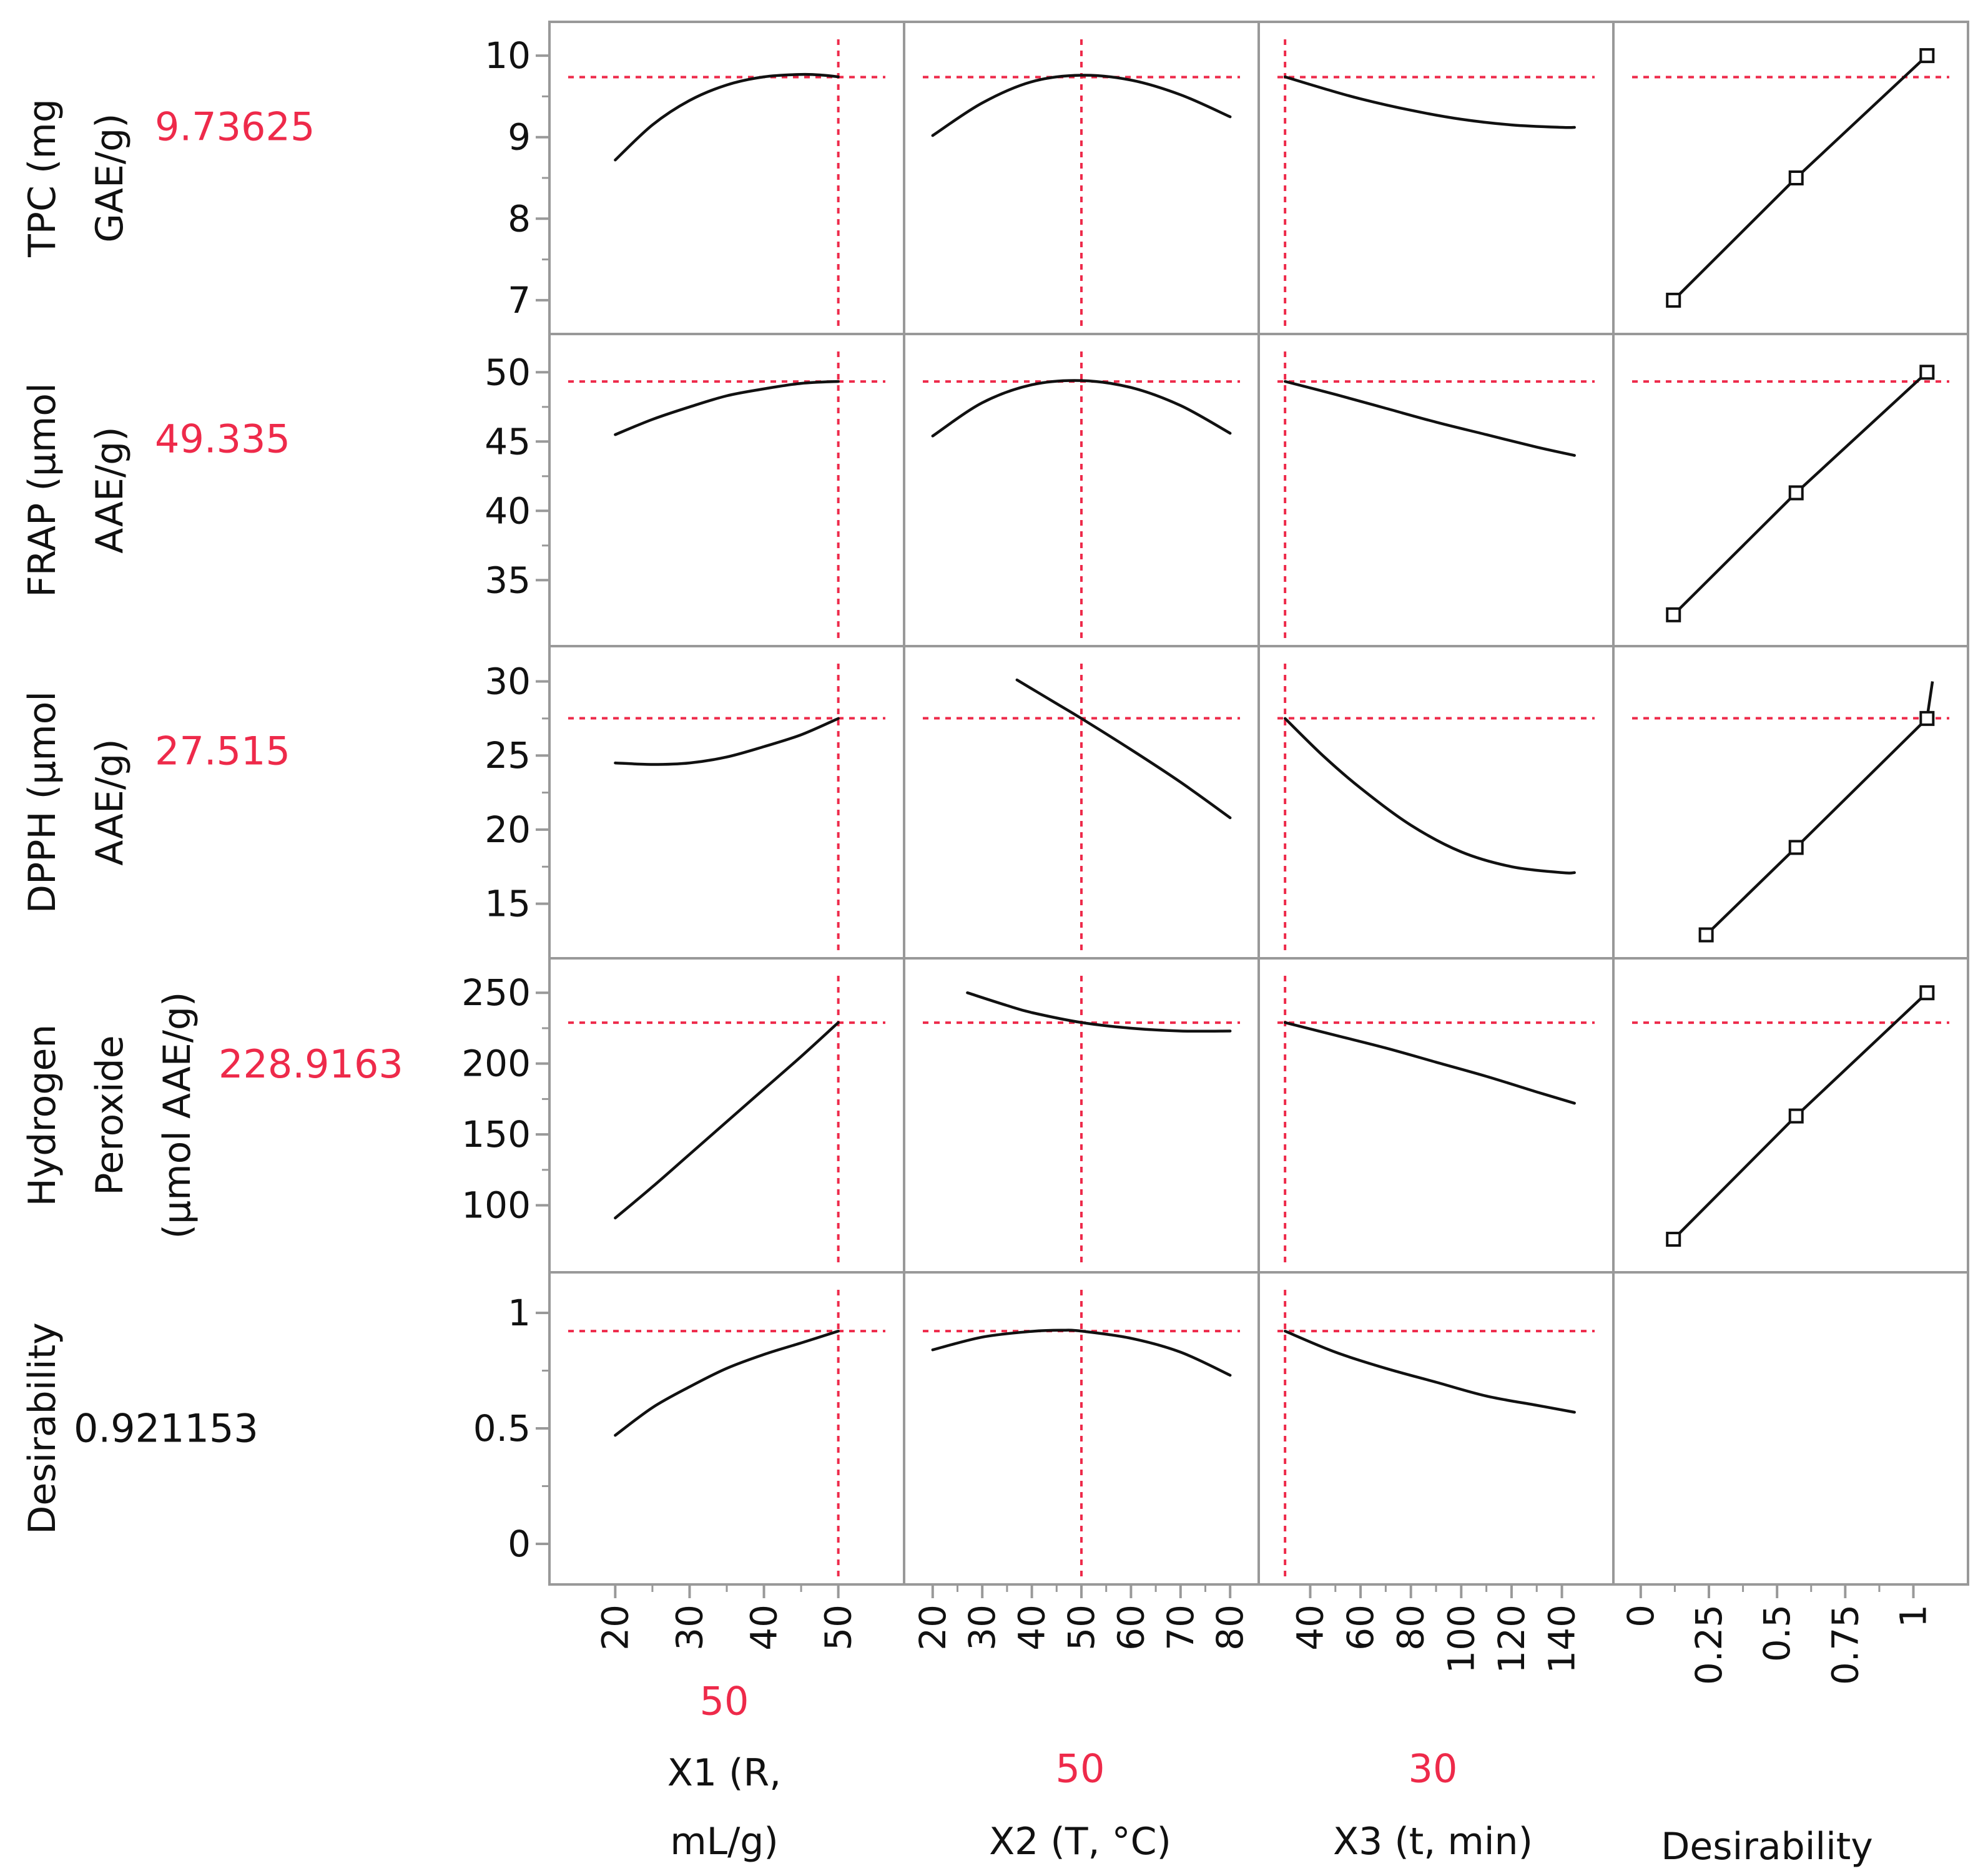 This screenshot has height=1876, width=1983. What do you see at coordinates (496, 1064) in the screenshot?
I see `y-tick-label: 200` at bounding box center [496, 1064].